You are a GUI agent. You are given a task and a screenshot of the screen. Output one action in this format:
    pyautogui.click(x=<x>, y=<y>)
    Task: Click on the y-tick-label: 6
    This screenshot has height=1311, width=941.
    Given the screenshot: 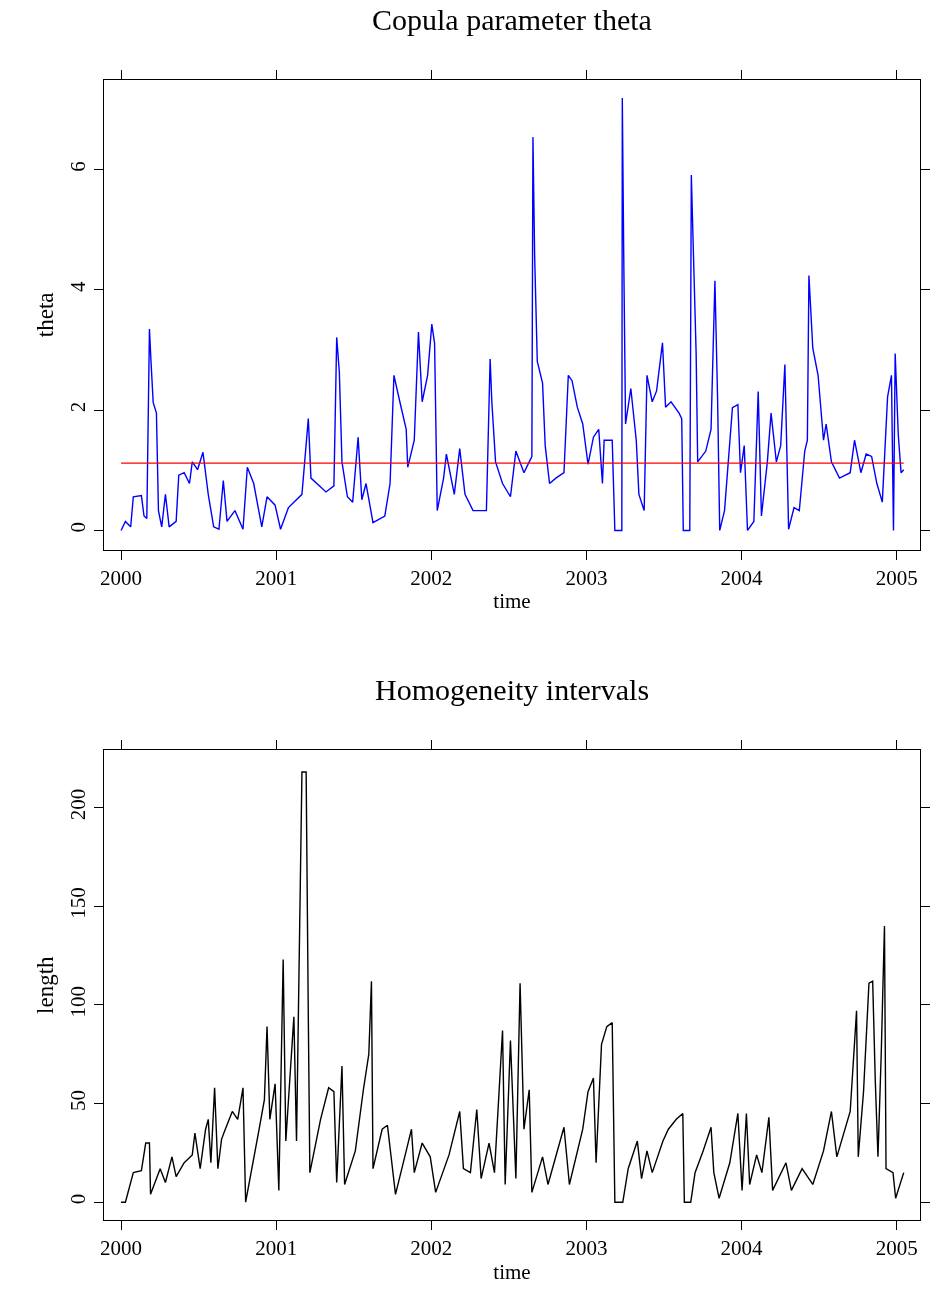 What is the action you would take?
    pyautogui.click(x=78, y=166)
    